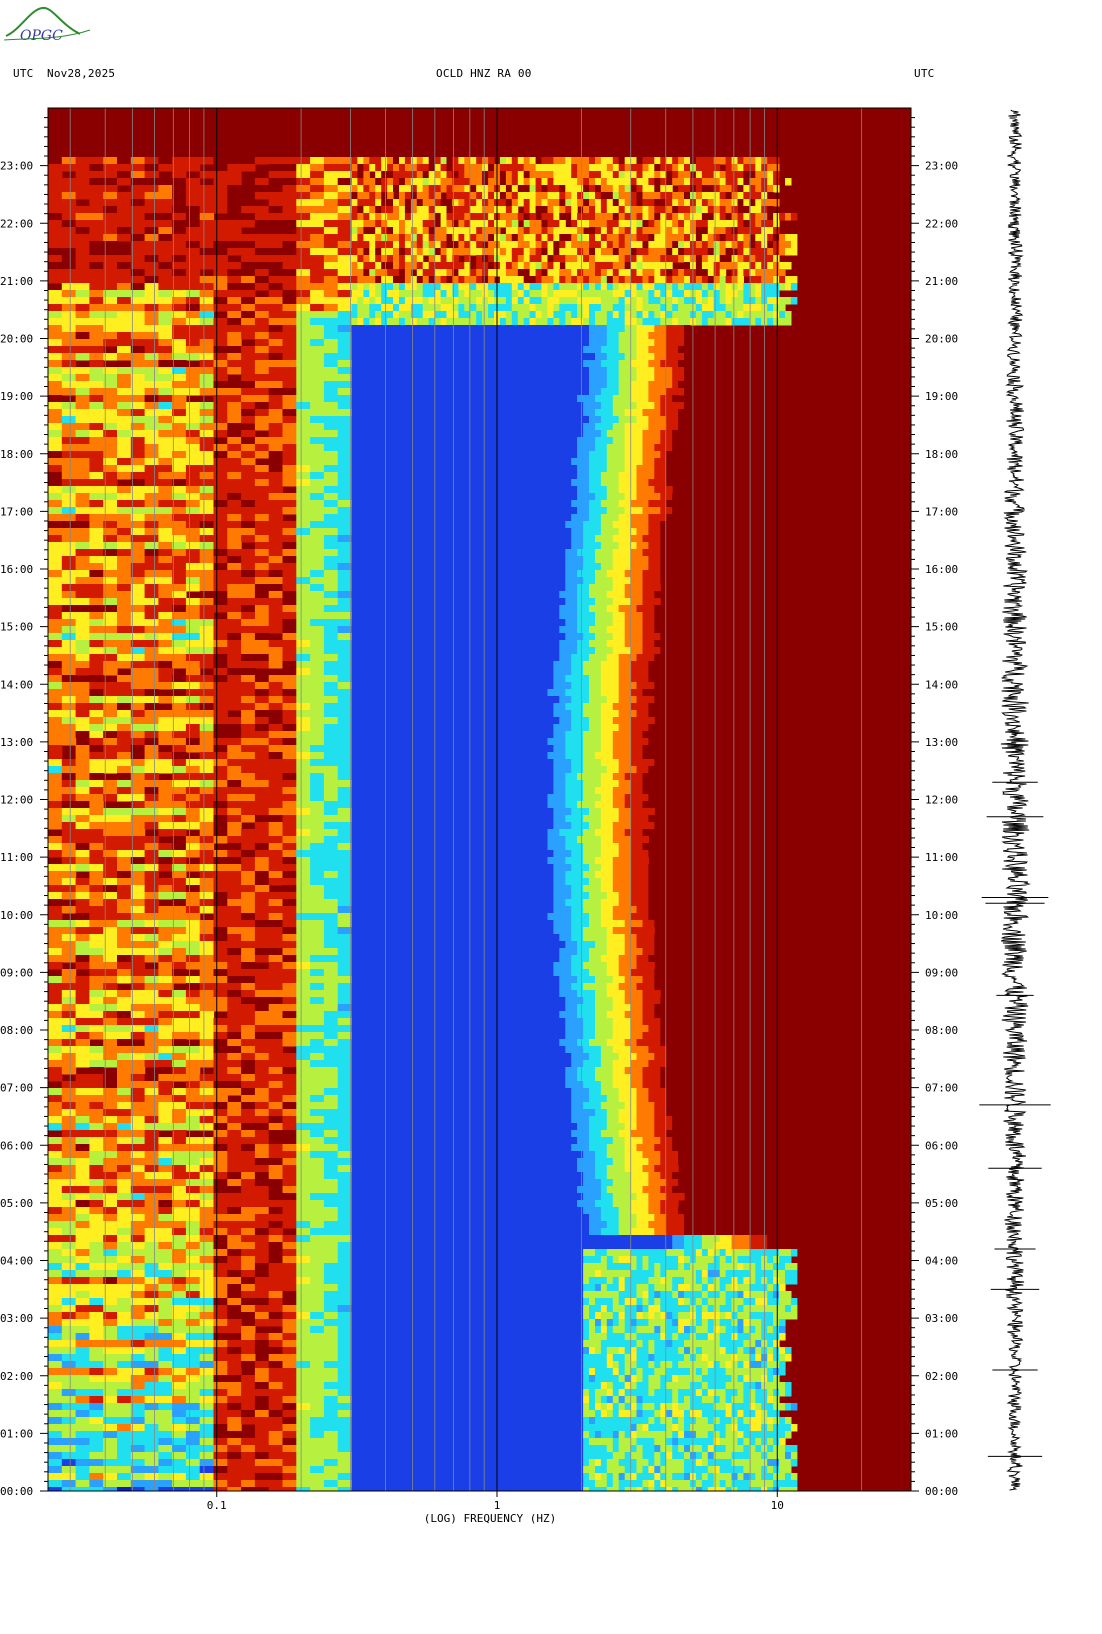  Describe the element at coordinates (47, 25) in the screenshot. I see `opgc-logo: OPGC` at that location.